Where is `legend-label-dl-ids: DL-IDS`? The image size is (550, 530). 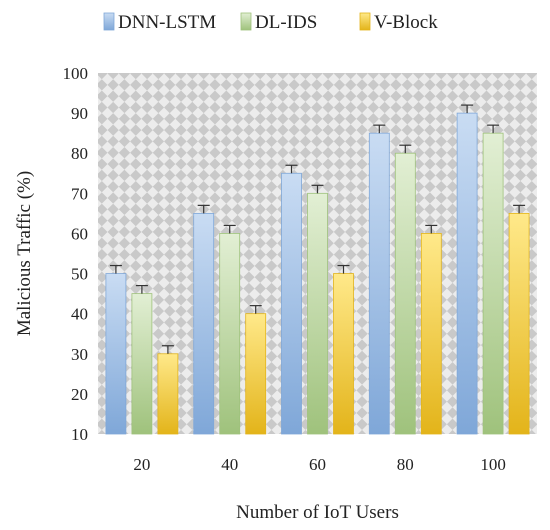
legend-label-dl-ids: DL-IDS is located at coordinates (286, 22).